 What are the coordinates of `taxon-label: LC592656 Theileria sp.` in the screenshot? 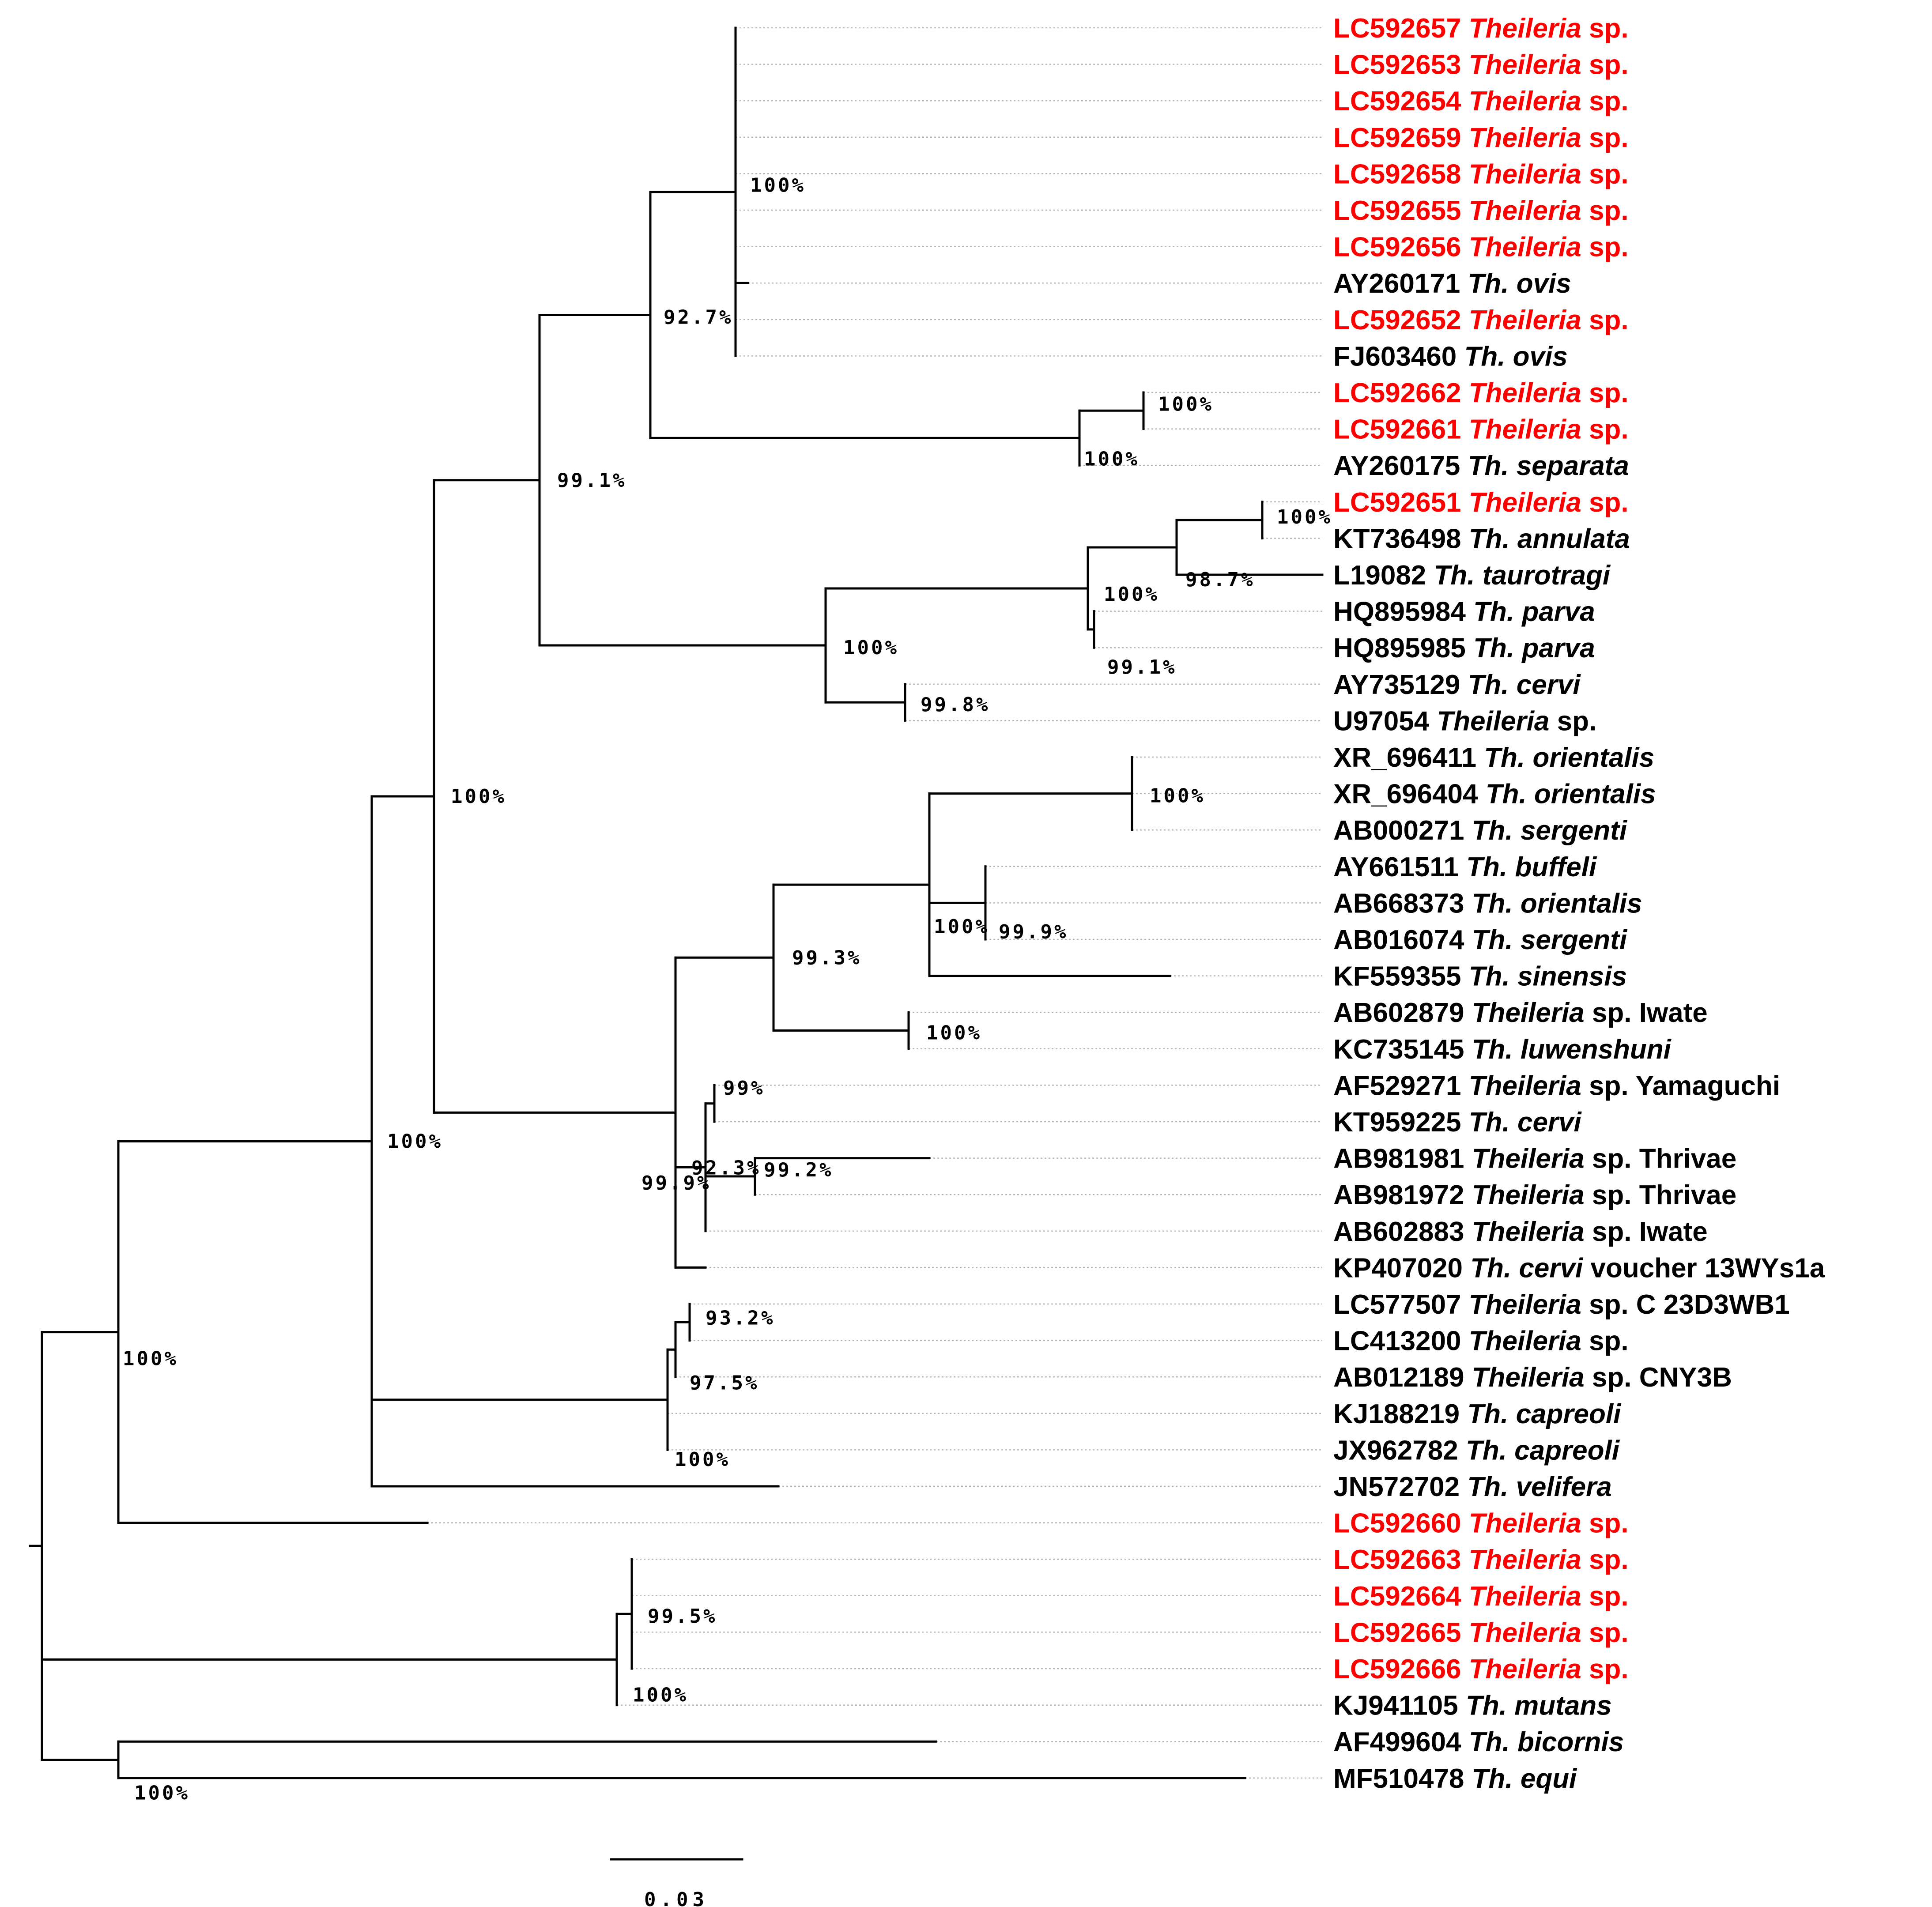 It's located at (1481, 248).